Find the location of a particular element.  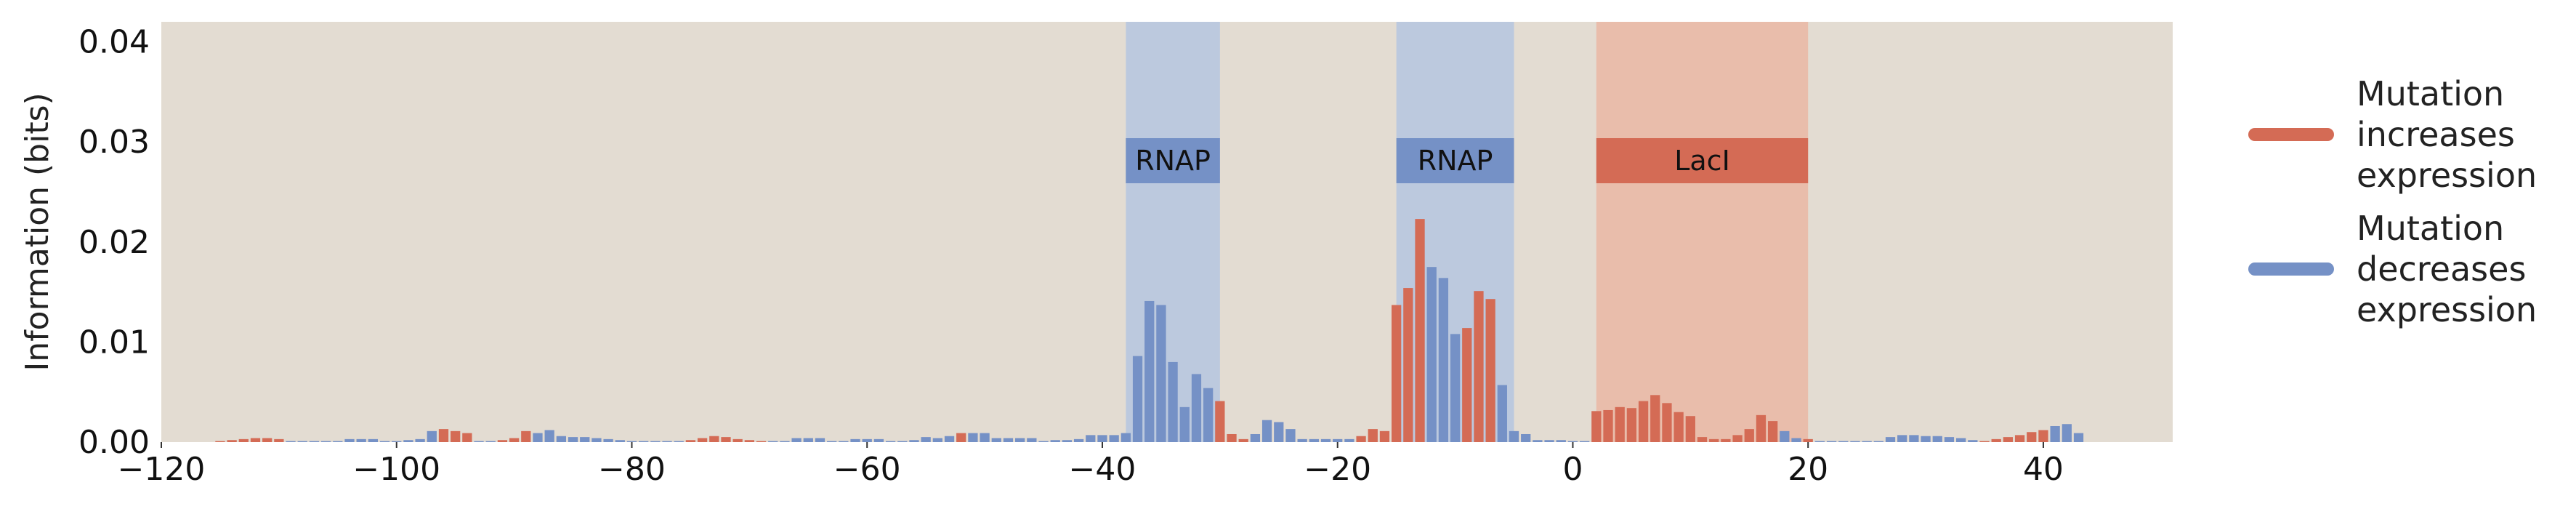

bar--92 is located at coordinates (491, 441).